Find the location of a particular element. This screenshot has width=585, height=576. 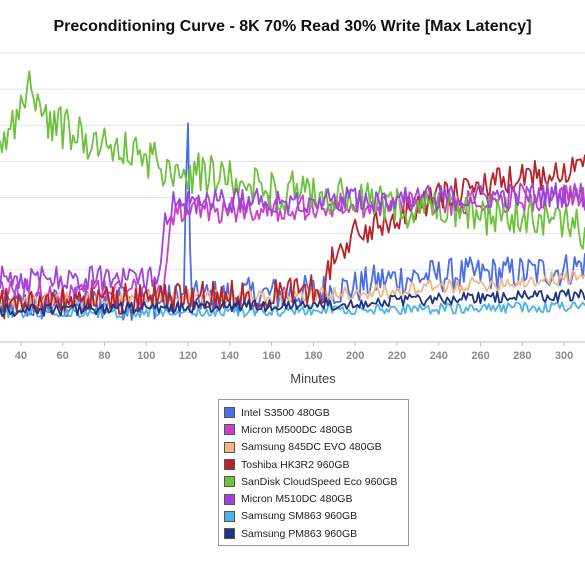

legend-label: Intel S3500 480GB is located at coordinates (285, 412).